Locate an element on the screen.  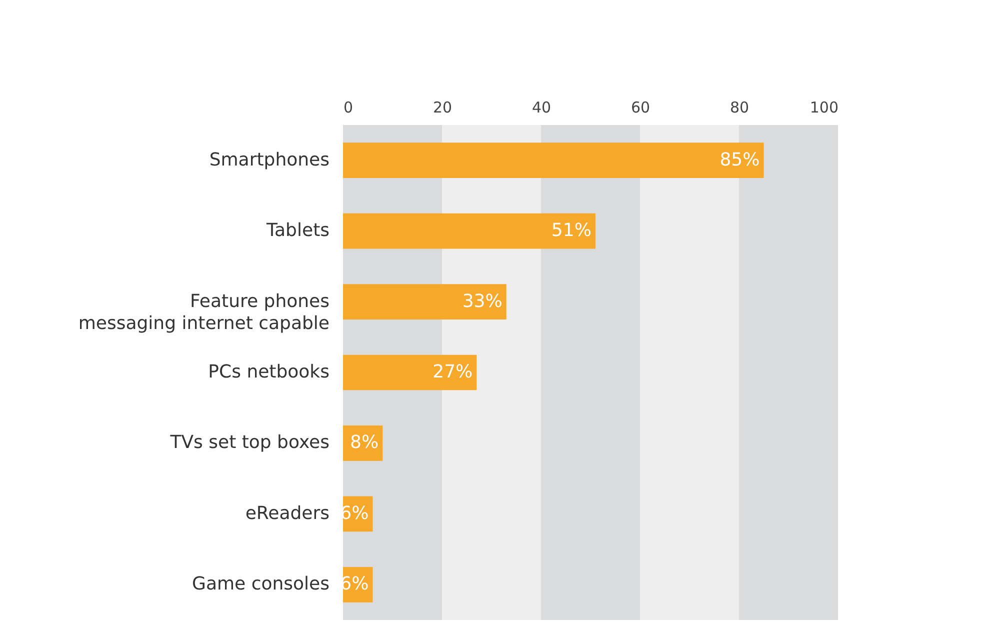
y-tick-label: Smartphones is located at coordinates (269, 159).